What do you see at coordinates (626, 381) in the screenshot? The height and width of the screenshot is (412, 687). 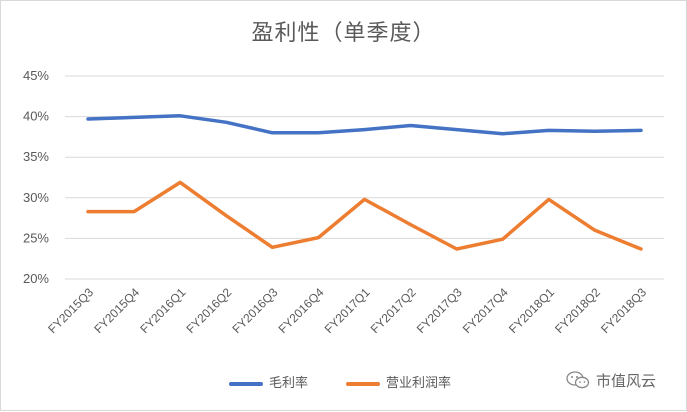 I see `watermark-text: 市值风云` at bounding box center [626, 381].